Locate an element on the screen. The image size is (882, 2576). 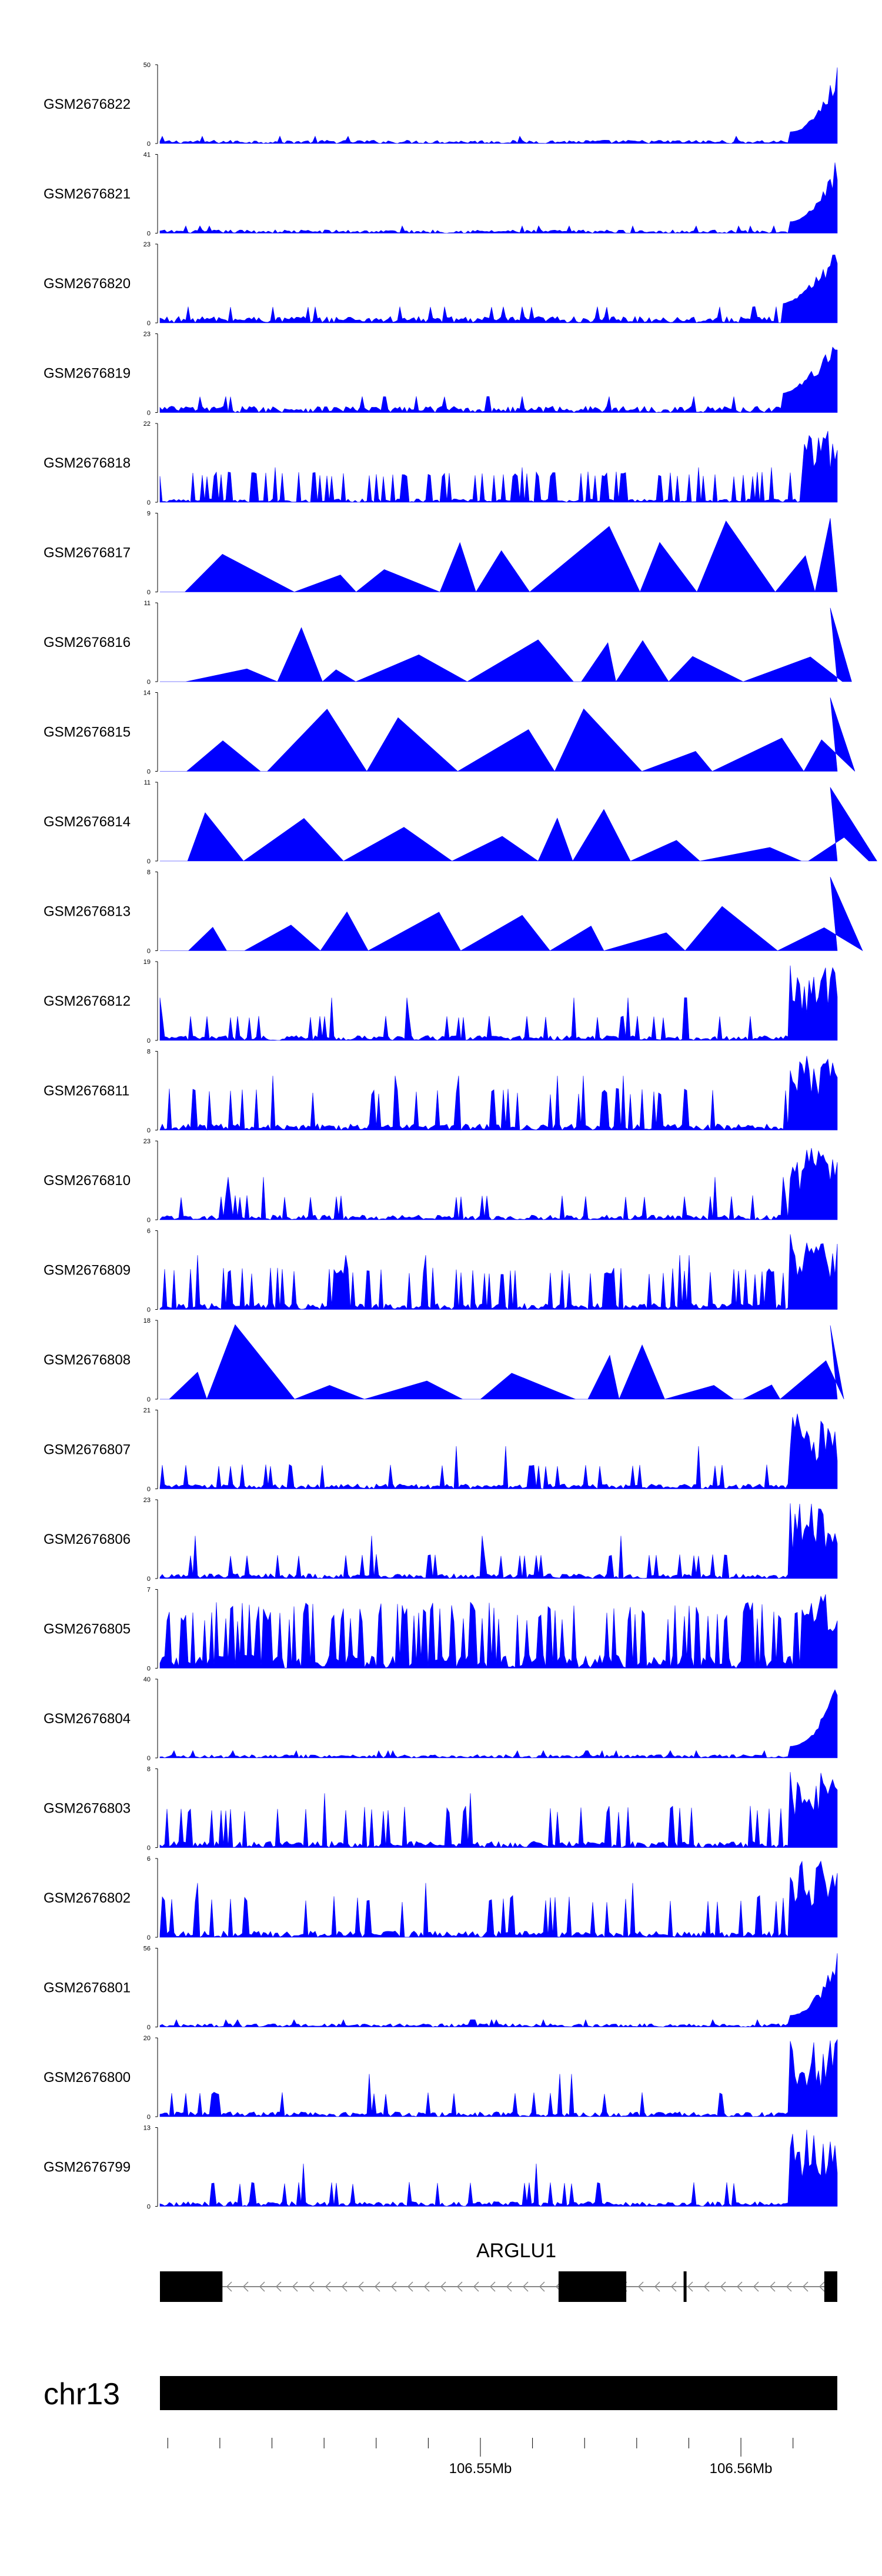
track-ymax-label: 14 is located at coordinates (147, 693).